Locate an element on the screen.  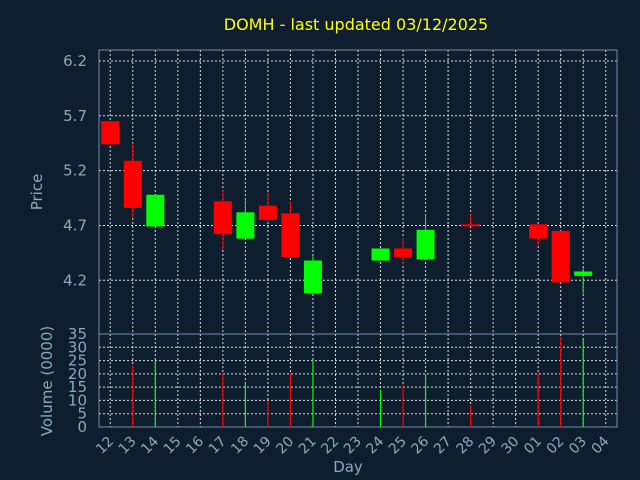
volume-y-tick-label: 5 is located at coordinates (82, 414).